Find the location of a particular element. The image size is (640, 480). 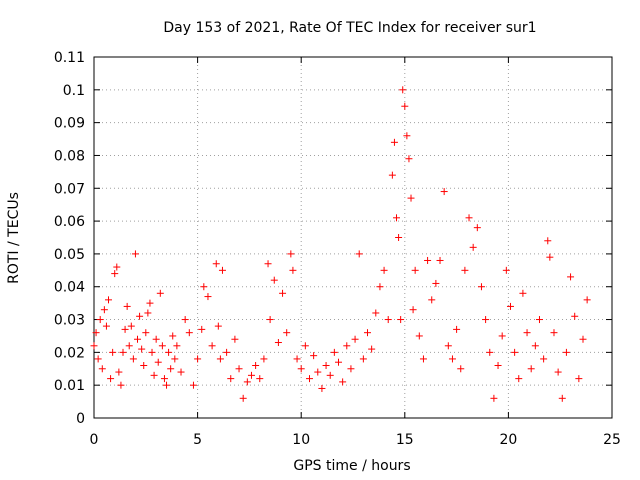

y-tick-label: 0.02 is located at coordinates (69, 353).